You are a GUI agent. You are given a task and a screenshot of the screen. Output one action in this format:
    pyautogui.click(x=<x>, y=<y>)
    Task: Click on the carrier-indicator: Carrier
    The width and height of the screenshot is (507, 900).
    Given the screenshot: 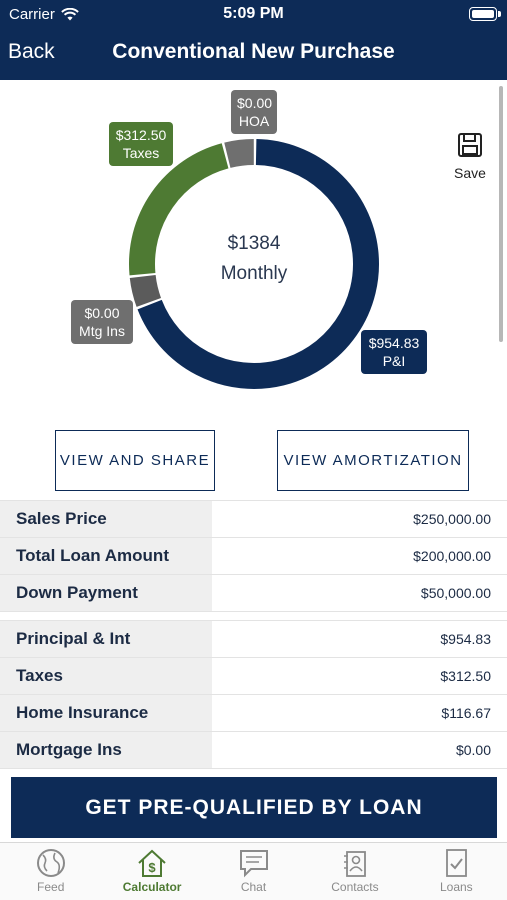 What is the action you would take?
    pyautogui.click(x=44, y=14)
    